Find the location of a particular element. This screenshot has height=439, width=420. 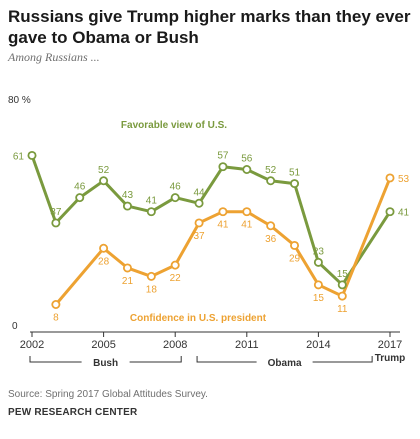

president-bracket-bush is located at coordinates (105, 359).